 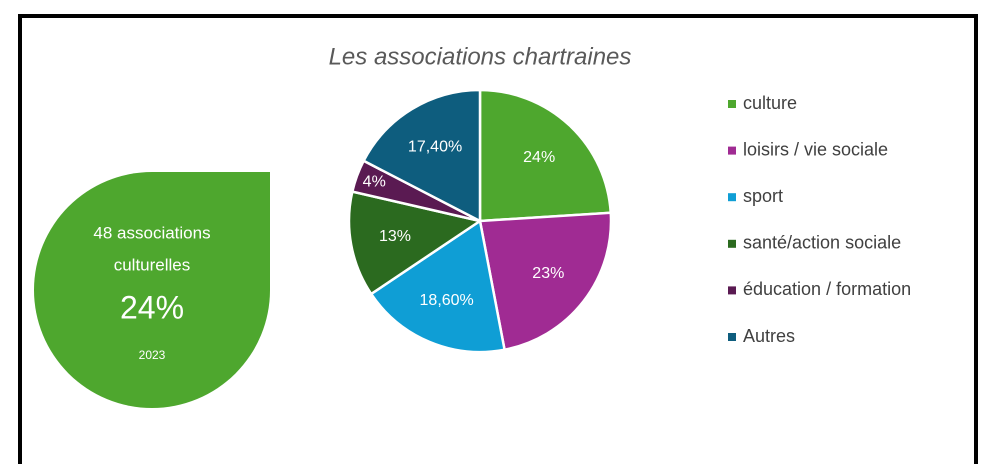 I want to click on legend-label: éducation / formation, so click(x=827, y=289).